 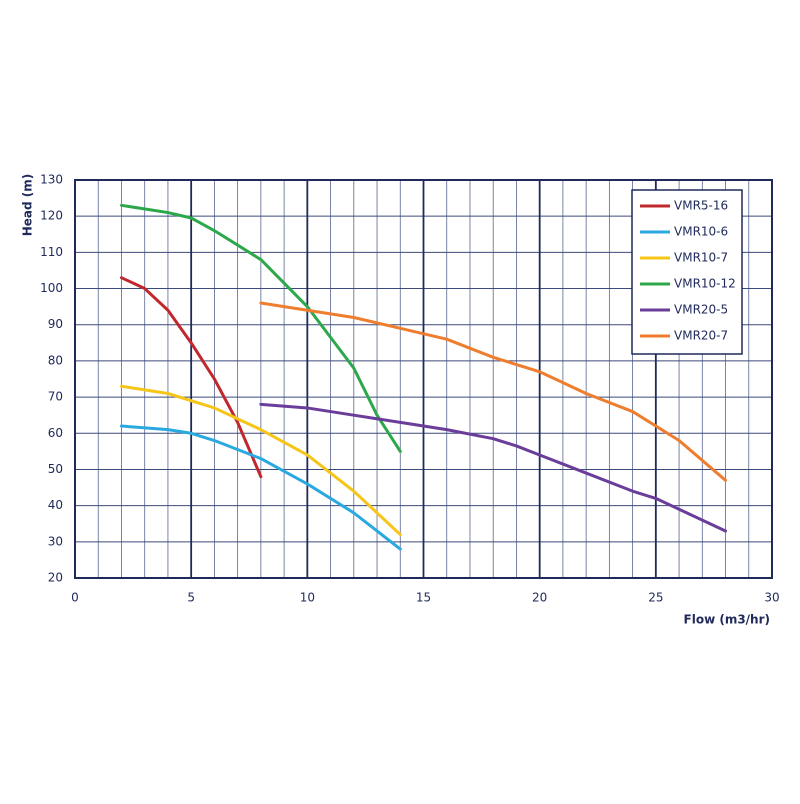 I want to click on x-tick-label: 30, so click(x=771, y=598).